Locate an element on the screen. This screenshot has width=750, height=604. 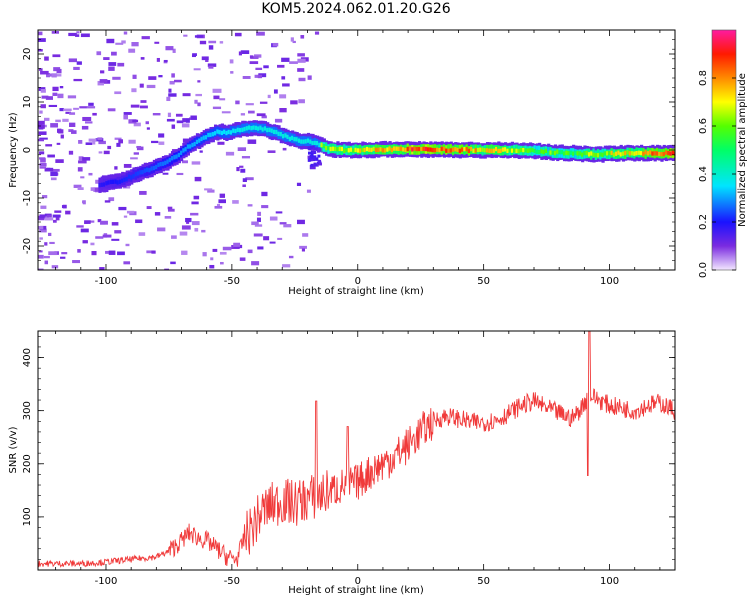
colorbar-tick-label: 0.0 is located at coordinates (703, 270).